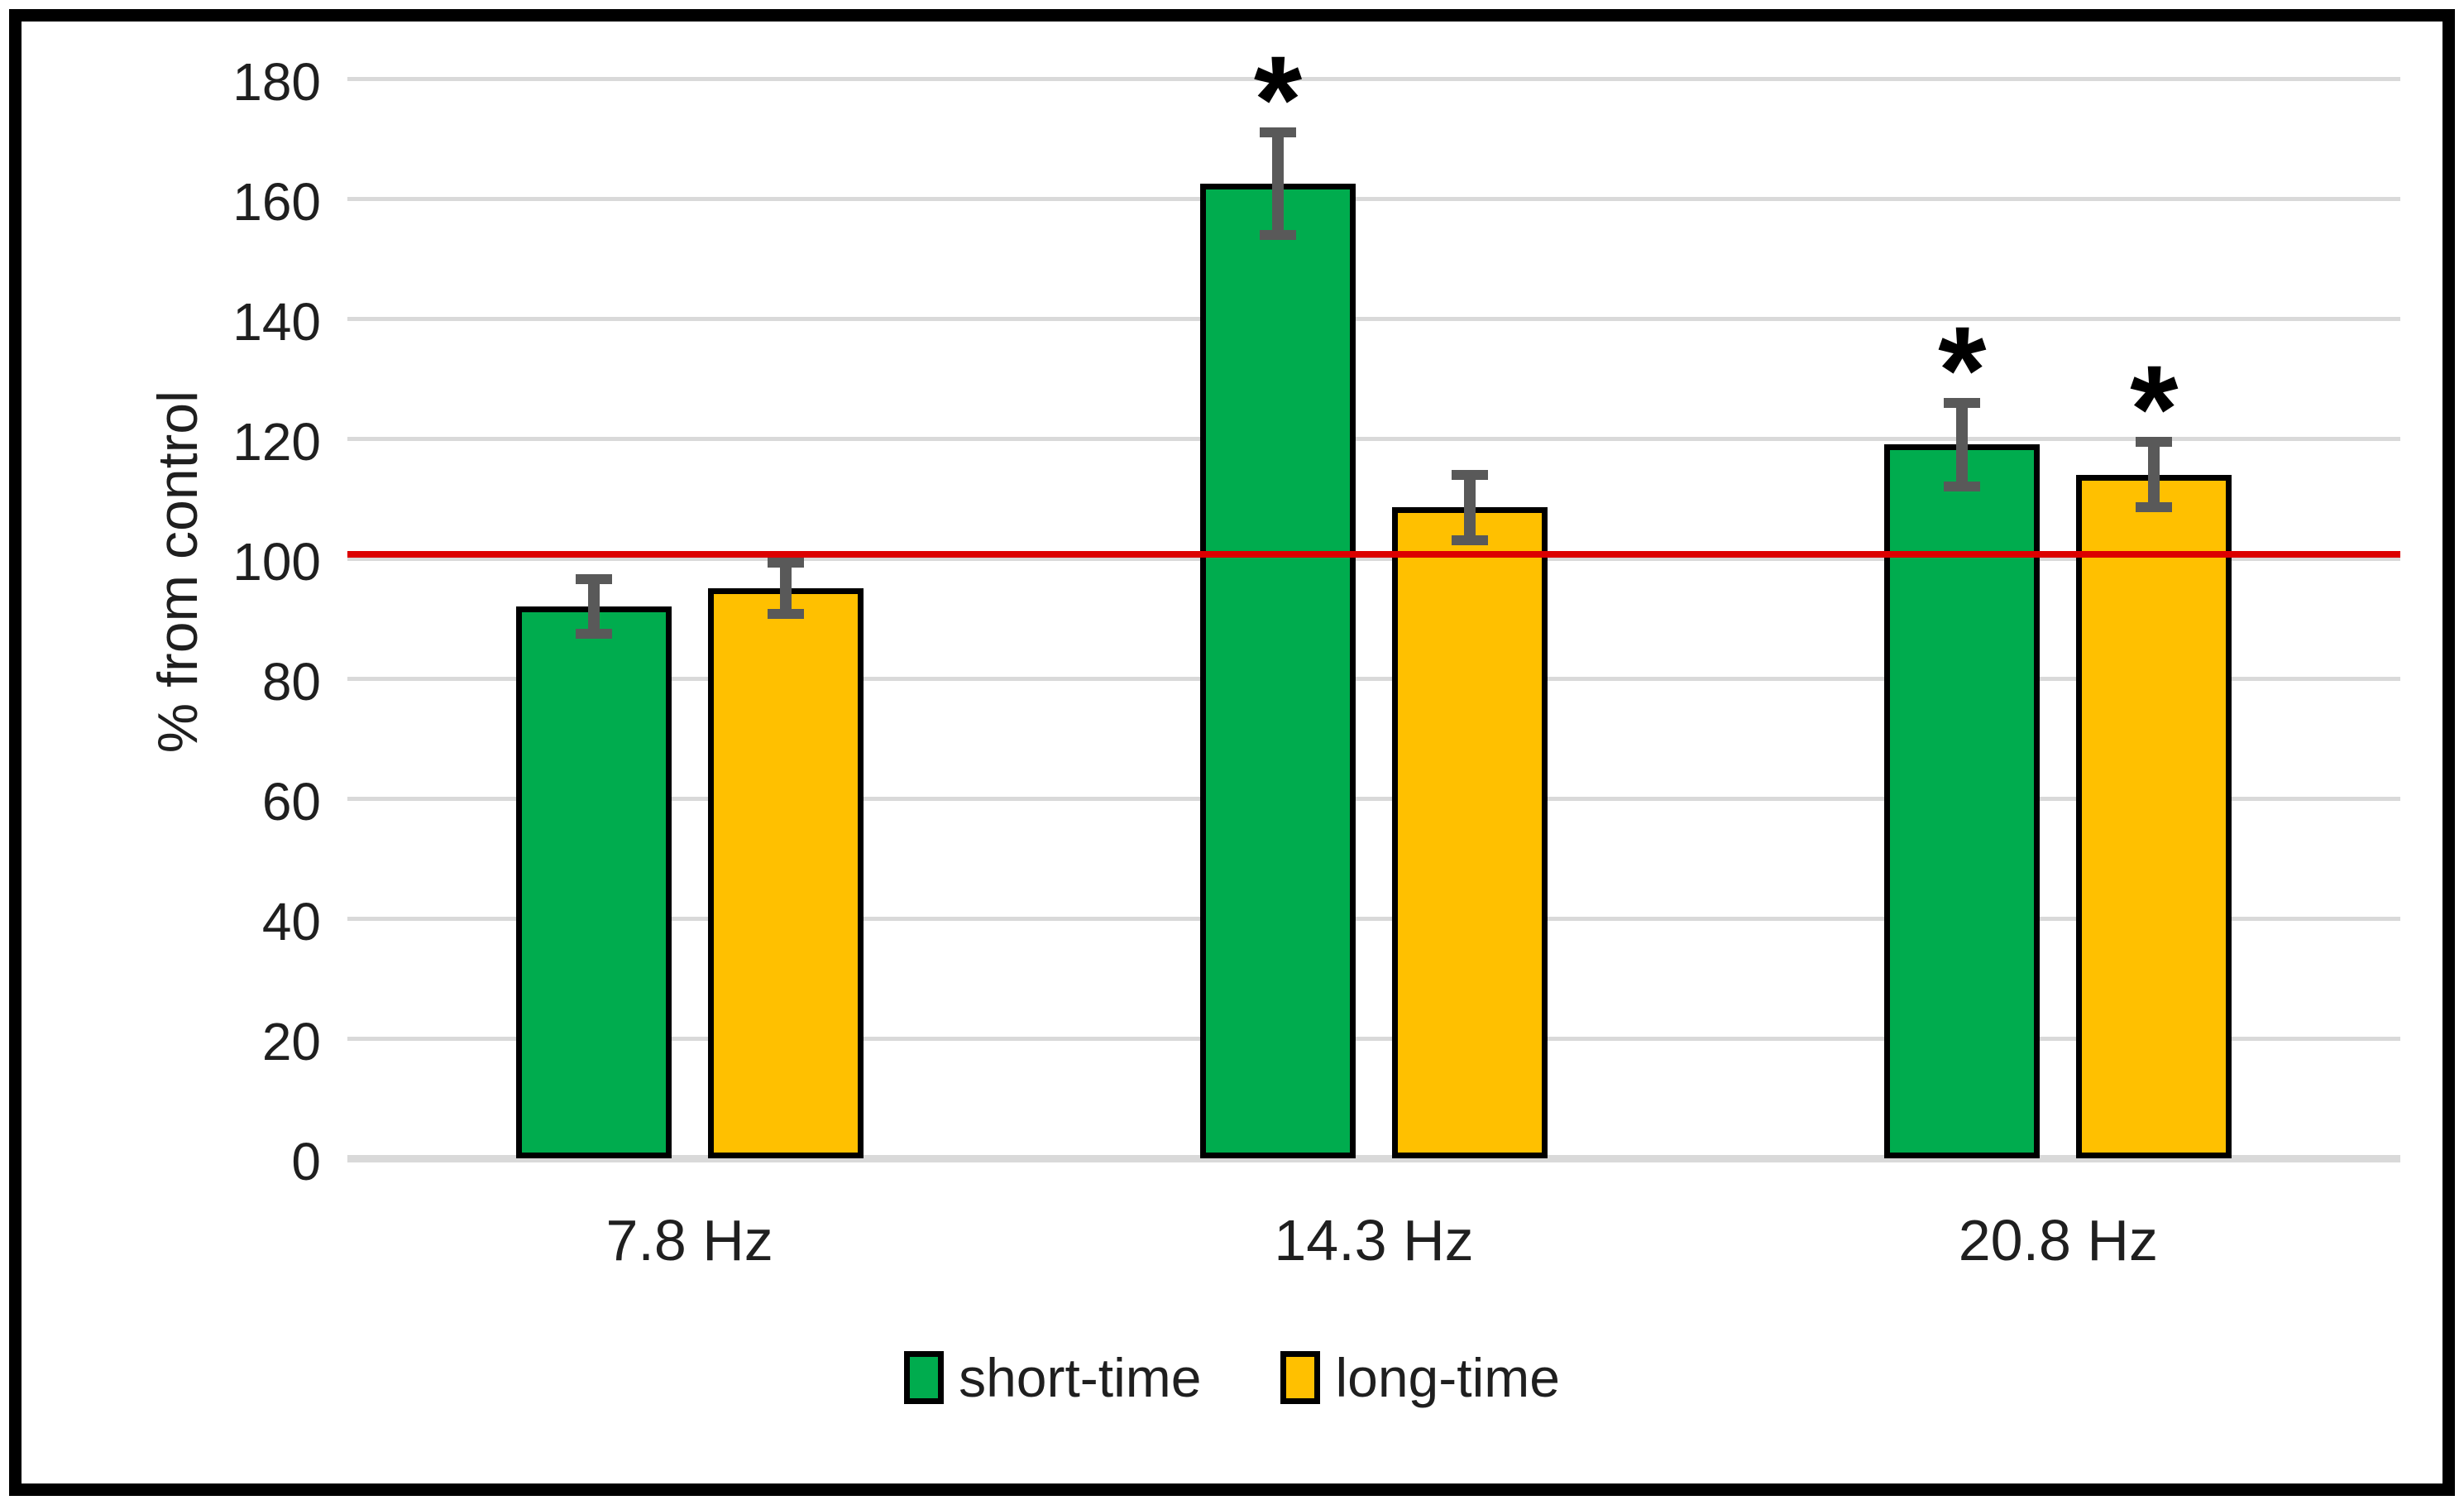 This screenshot has height=1505, width=2464. I want to click on error-cap-high-long-time-14.3 Hz, so click(1470, 474).